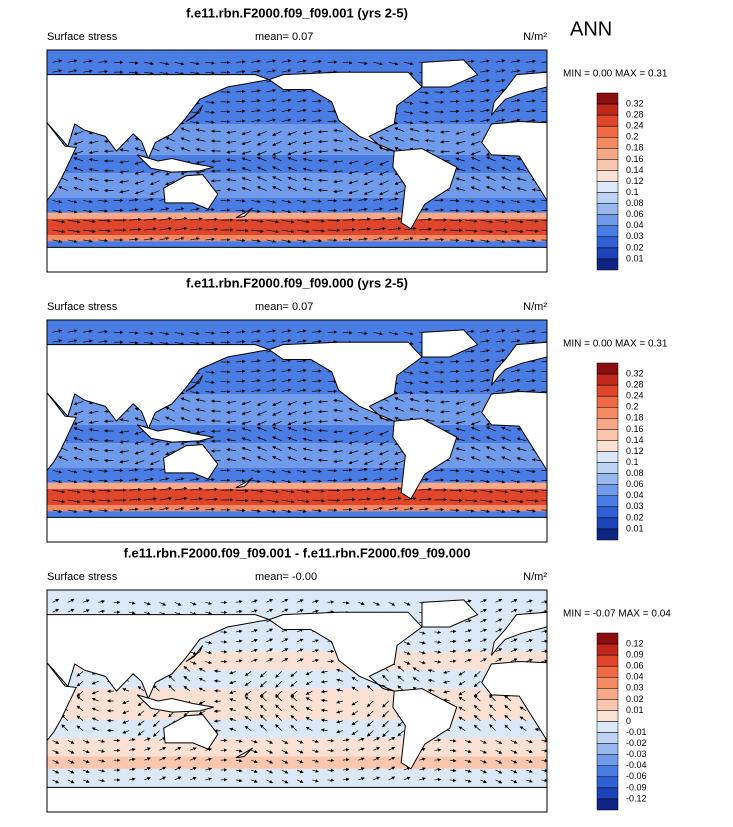 The height and width of the screenshot is (827, 733). Describe the element at coordinates (635, 495) in the screenshot. I see `colorbar-label: 0.04` at that location.